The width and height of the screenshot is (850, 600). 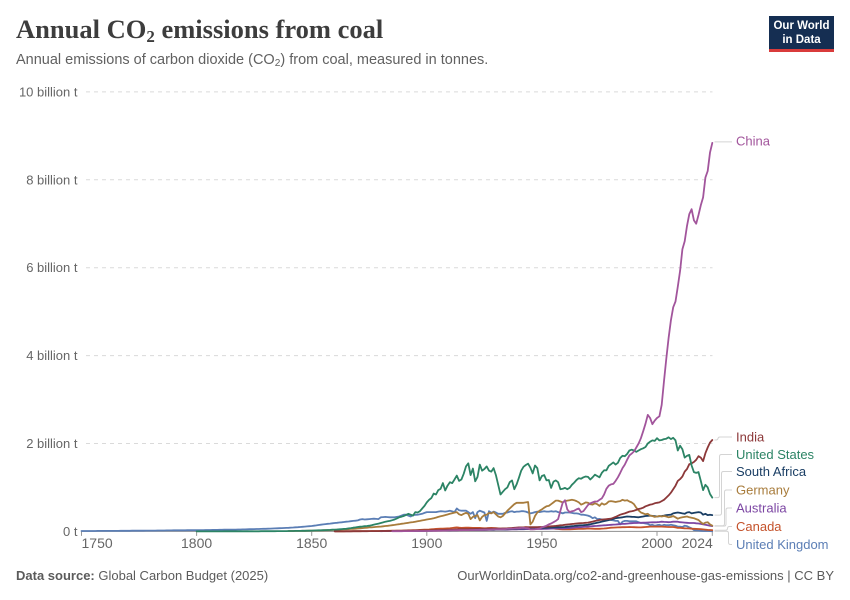 What do you see at coordinates (52, 267) in the screenshot?
I see `svg-text: 6 billion t` at bounding box center [52, 267].